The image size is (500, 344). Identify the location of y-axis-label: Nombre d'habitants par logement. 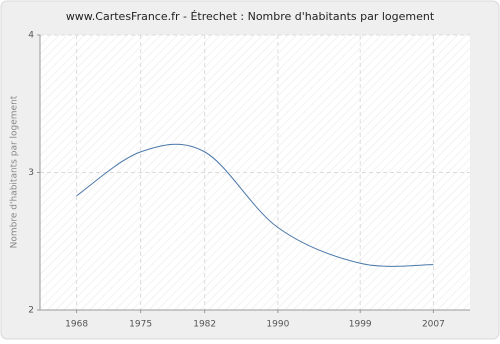
(15, 171).